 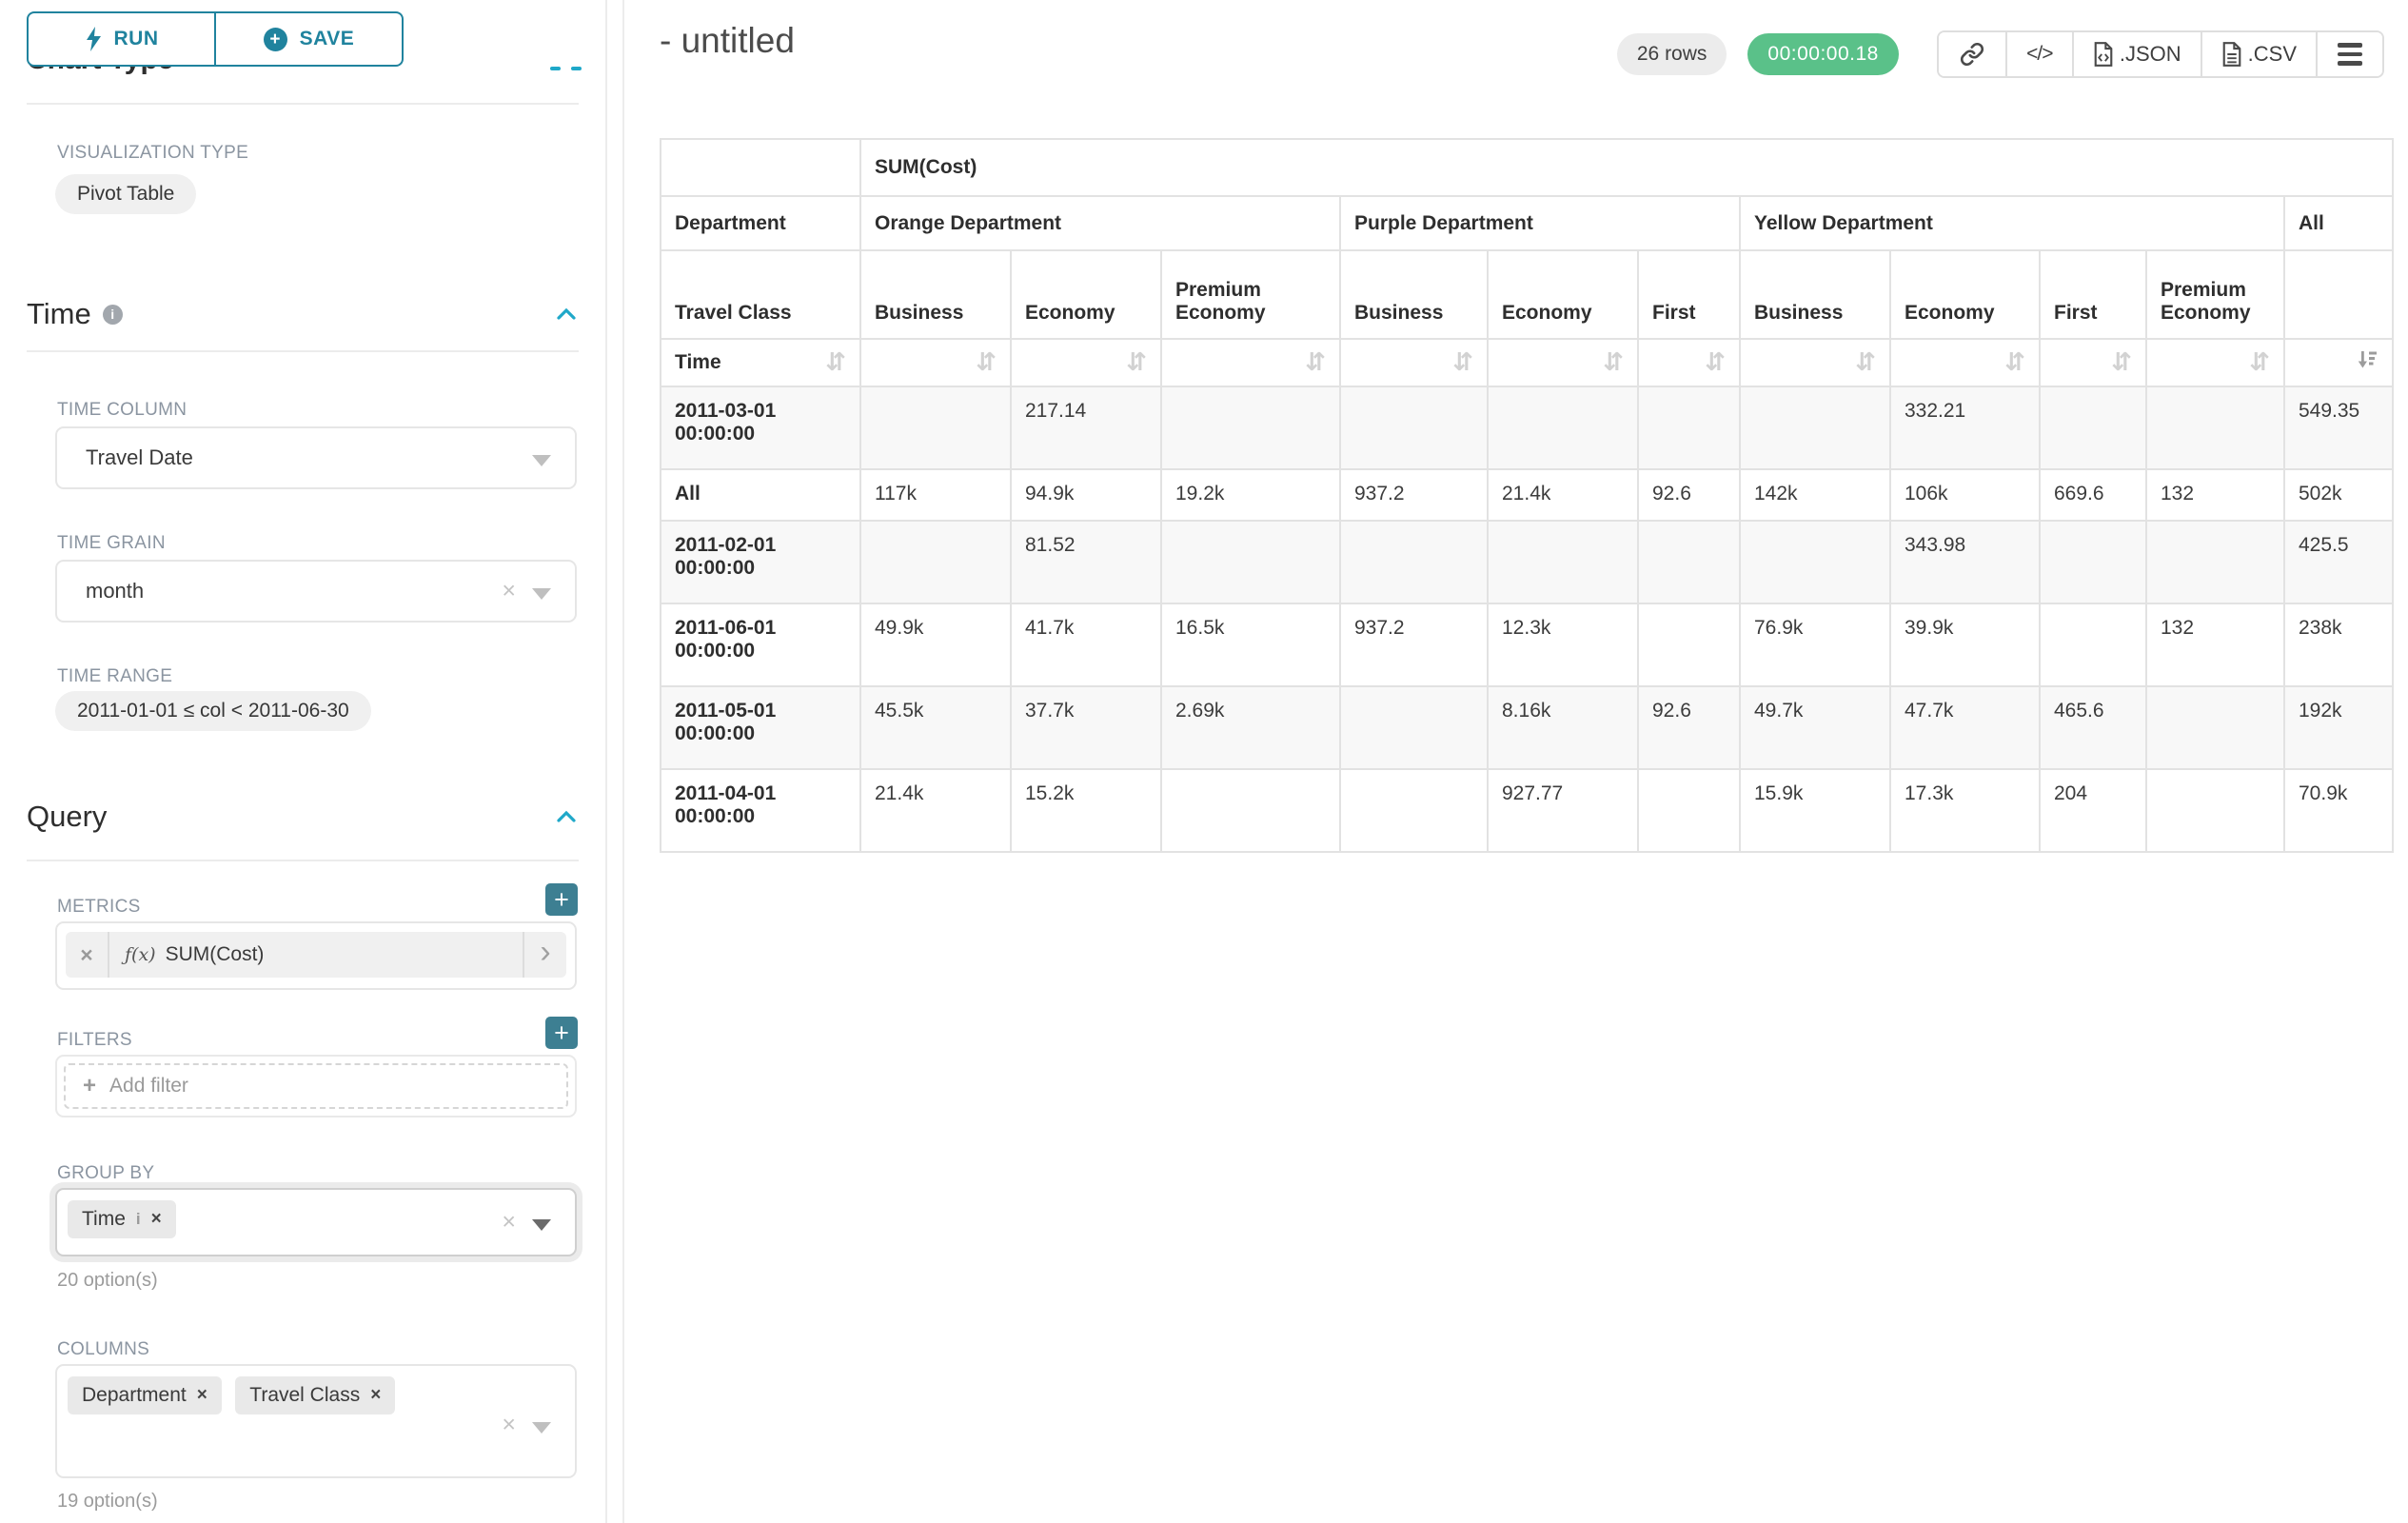 What do you see at coordinates (2338, 811) in the screenshot?
I see `value-cell: 70.9k` at bounding box center [2338, 811].